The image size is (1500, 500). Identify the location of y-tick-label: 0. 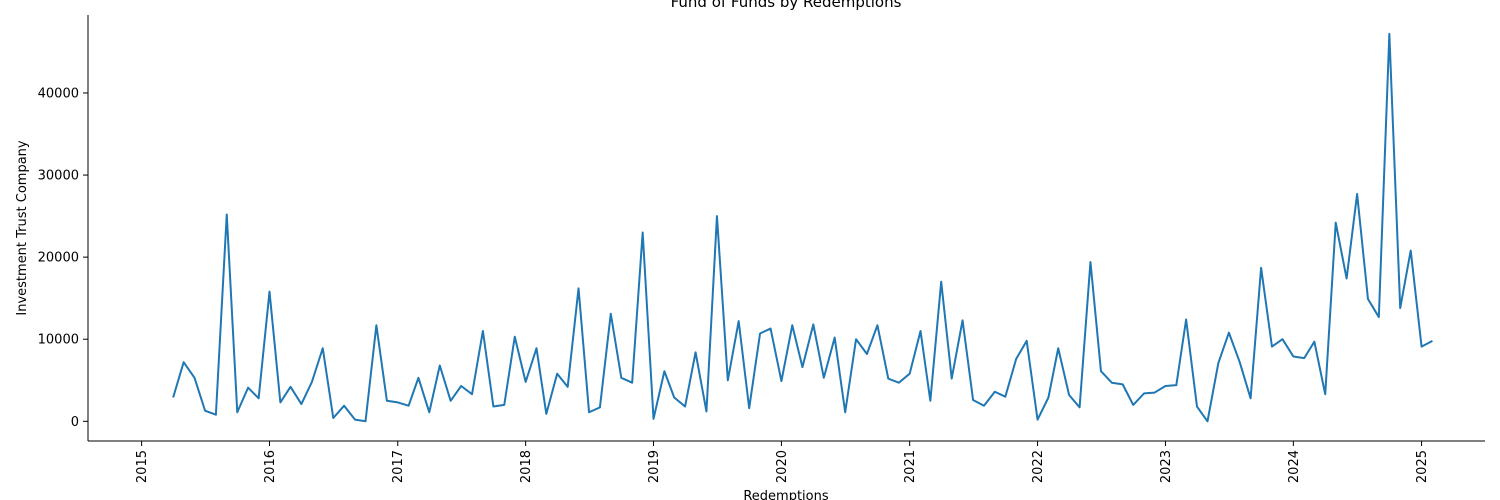
(75, 422).